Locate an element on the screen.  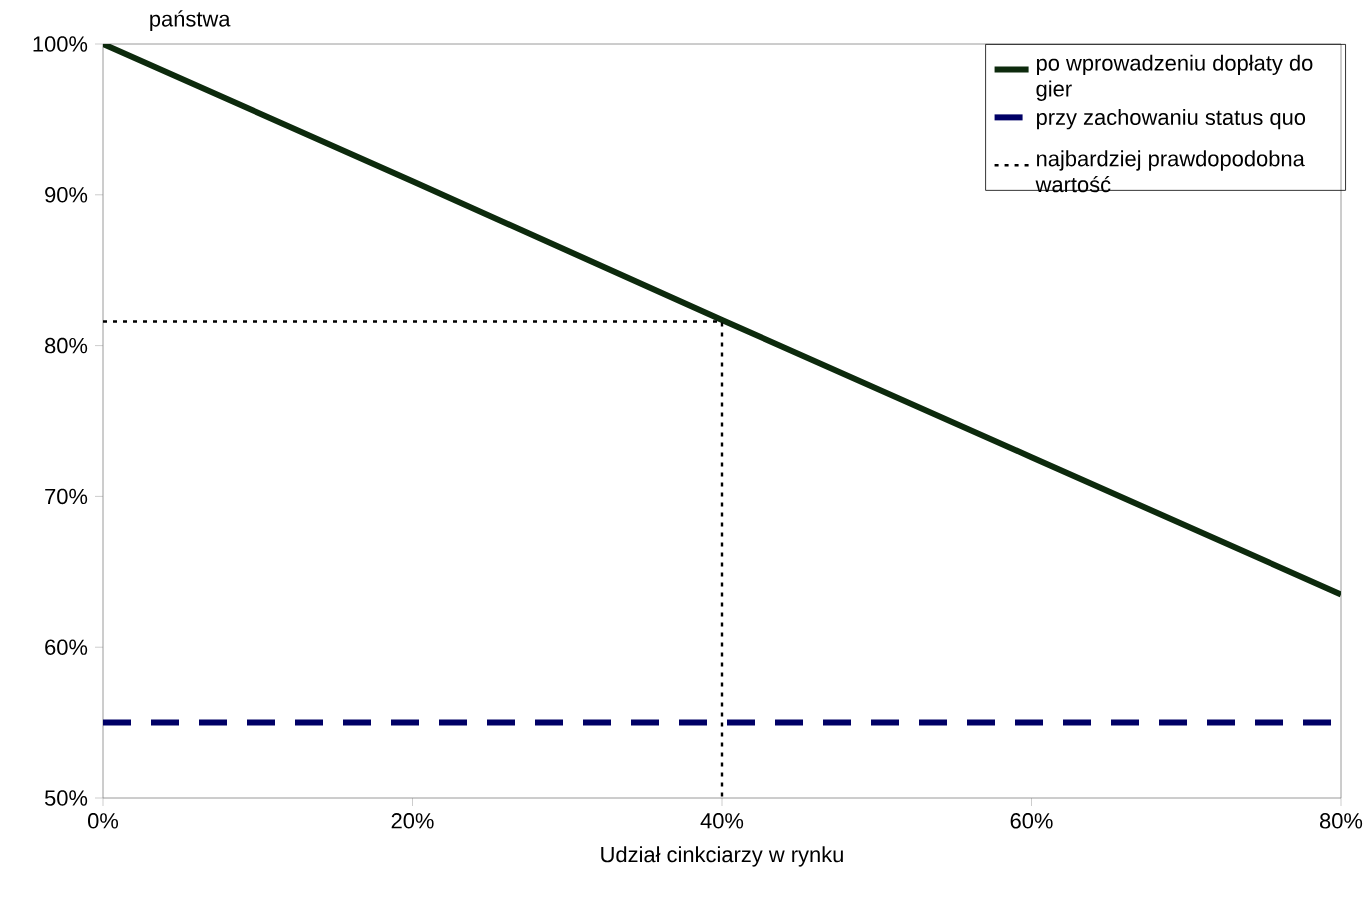
x-tick-label: 0% is located at coordinates (103, 821).